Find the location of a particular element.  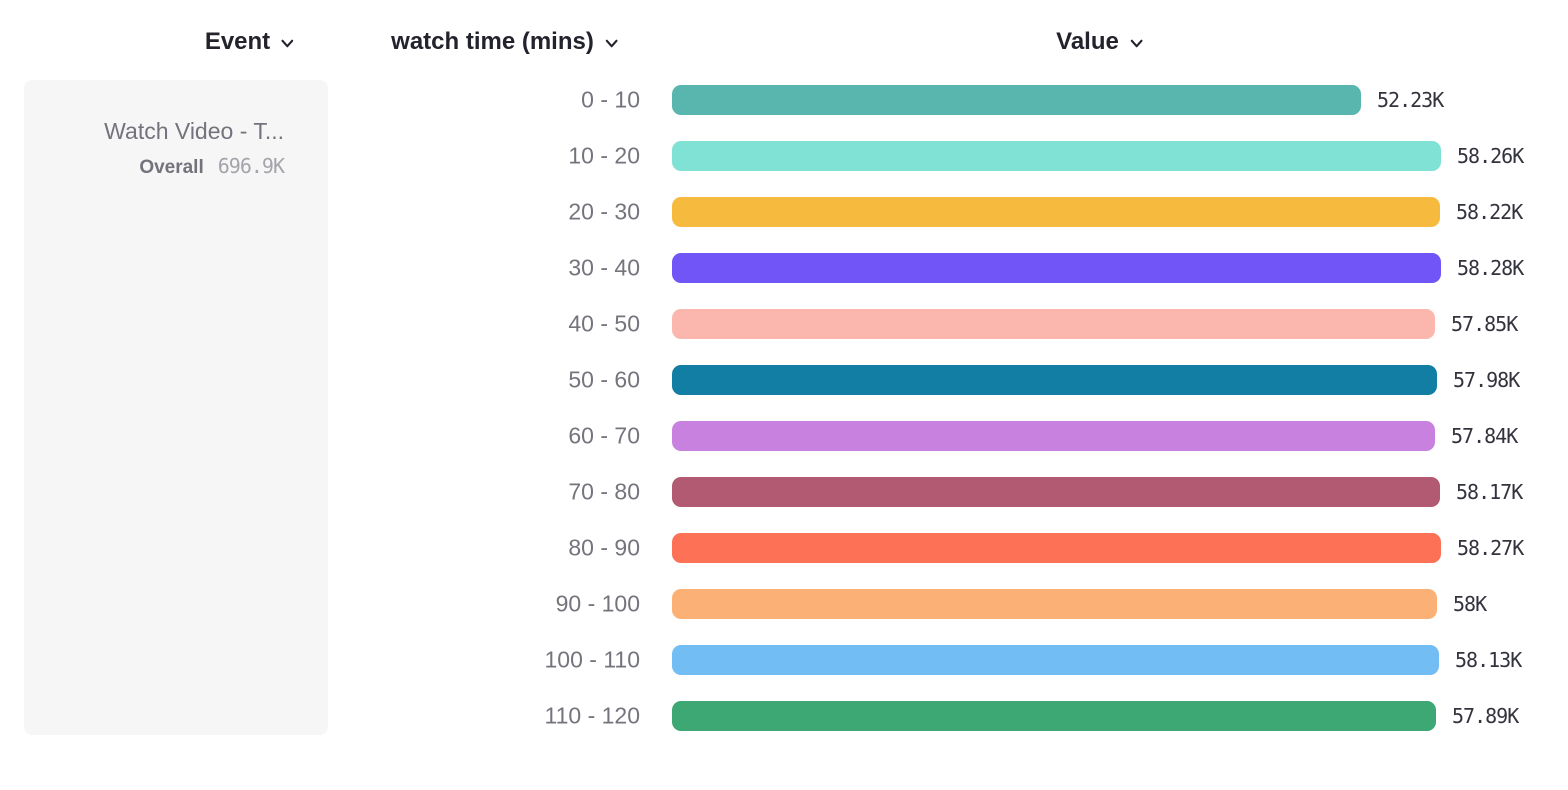

value-label: 58K is located at coordinates (1470, 604).